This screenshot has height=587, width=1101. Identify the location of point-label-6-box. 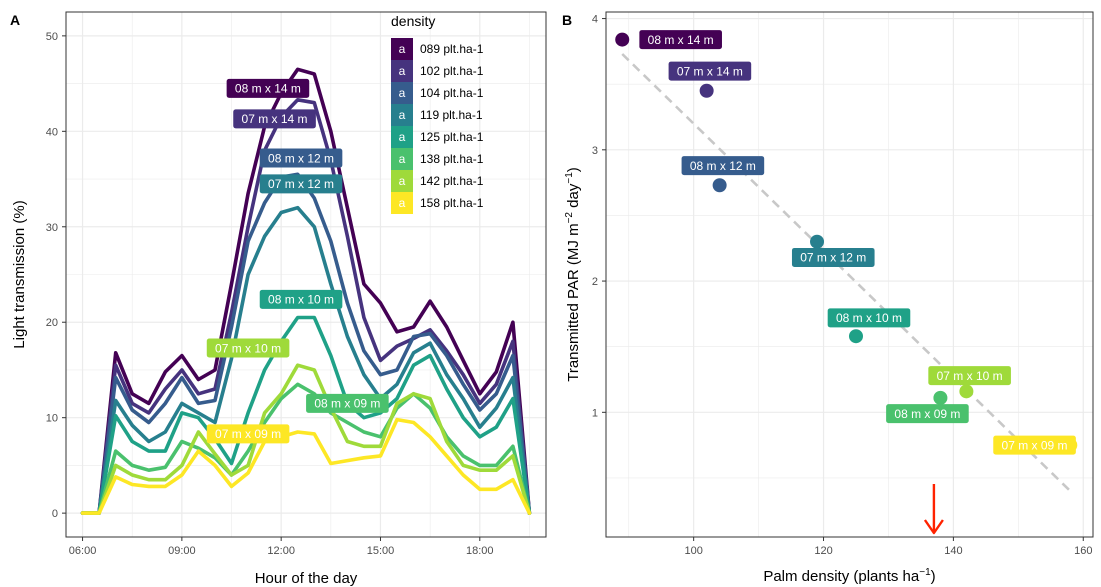
(969, 376).